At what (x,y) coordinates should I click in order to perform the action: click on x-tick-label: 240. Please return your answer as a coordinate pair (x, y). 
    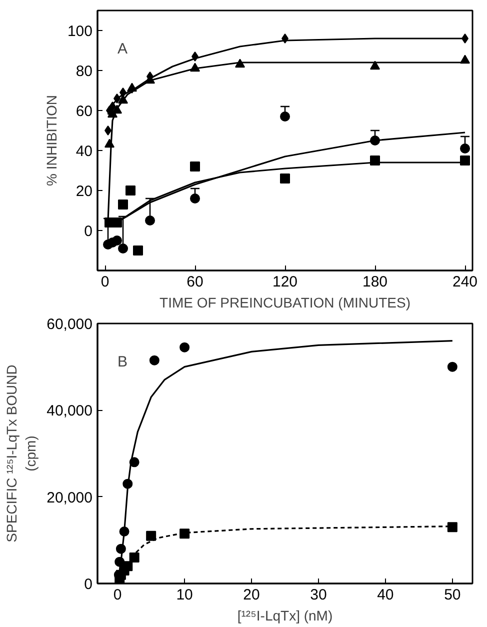
    Looking at the image, I should click on (465, 282).